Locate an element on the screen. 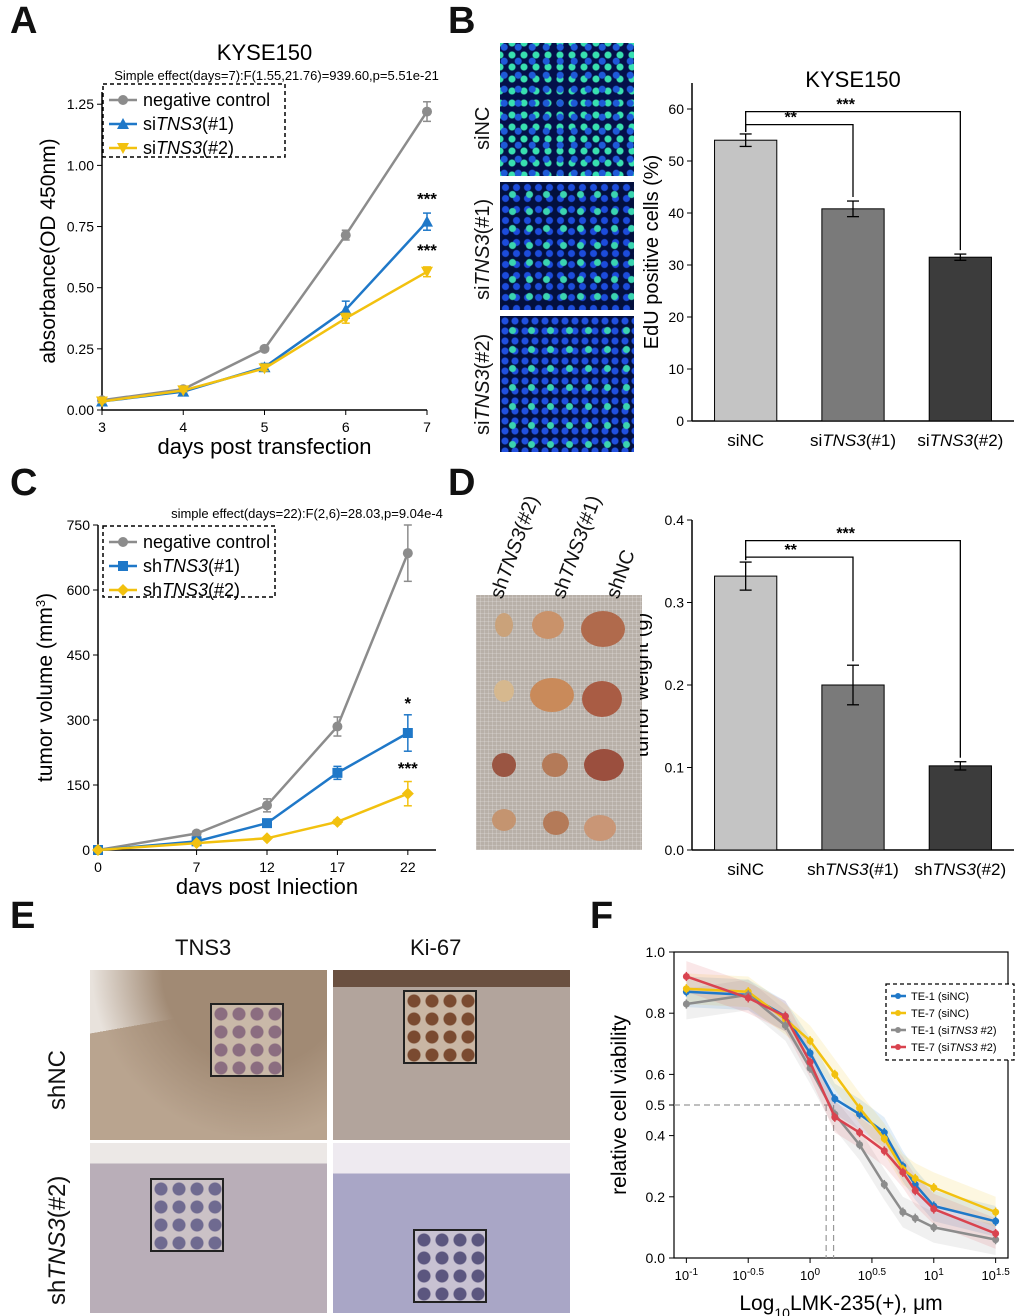 This screenshot has height=1316, width=1020. significance-mark: ** is located at coordinates (790, 550).